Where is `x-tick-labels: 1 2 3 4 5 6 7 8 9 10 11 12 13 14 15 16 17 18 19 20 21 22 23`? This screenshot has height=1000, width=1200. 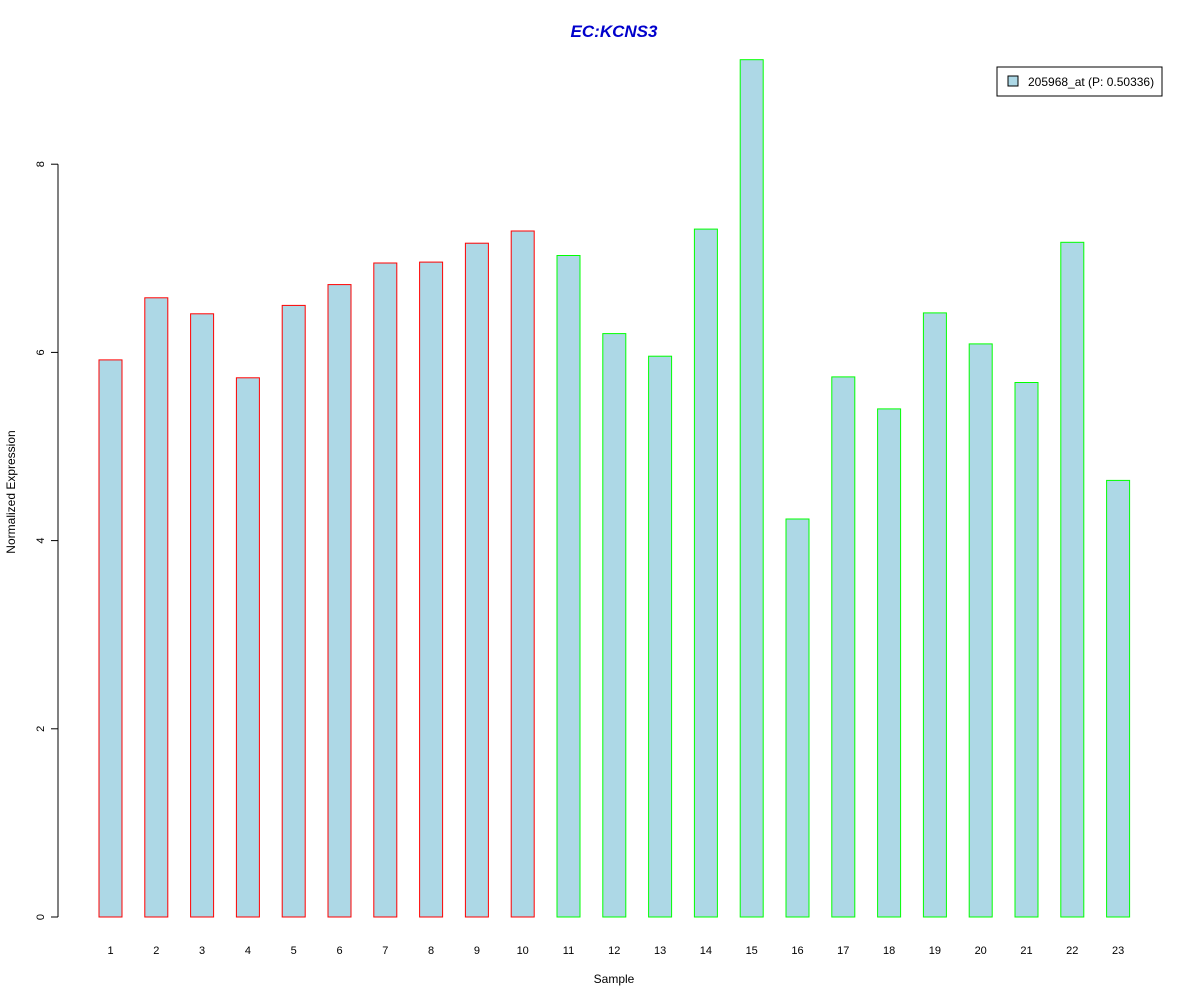 x-tick-labels: 1 2 3 4 5 6 7 8 9 10 11 12 13 14 15 16 17 18 19 20 21 22 23 is located at coordinates (615, 951).